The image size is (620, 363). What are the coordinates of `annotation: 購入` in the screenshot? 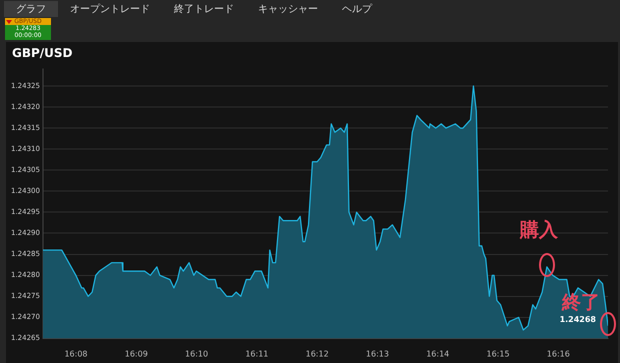 It's located at (538, 229).